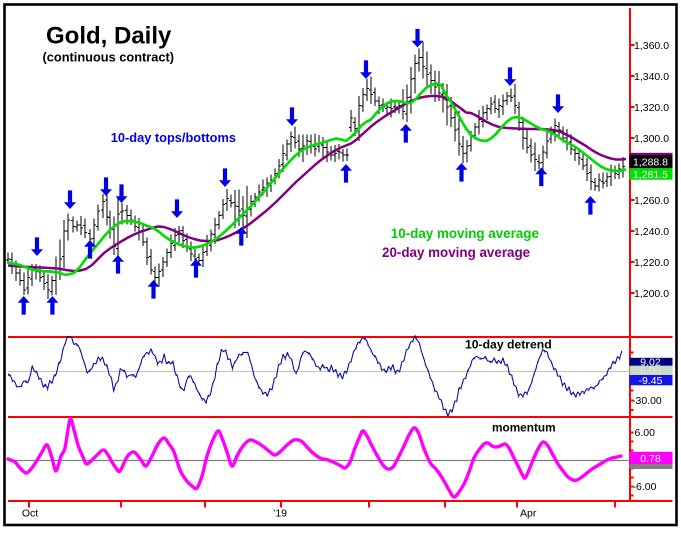 The height and width of the screenshot is (535, 681). Describe the element at coordinates (456, 252) in the screenshot. I see `svg-text: 20-day moving average` at that location.